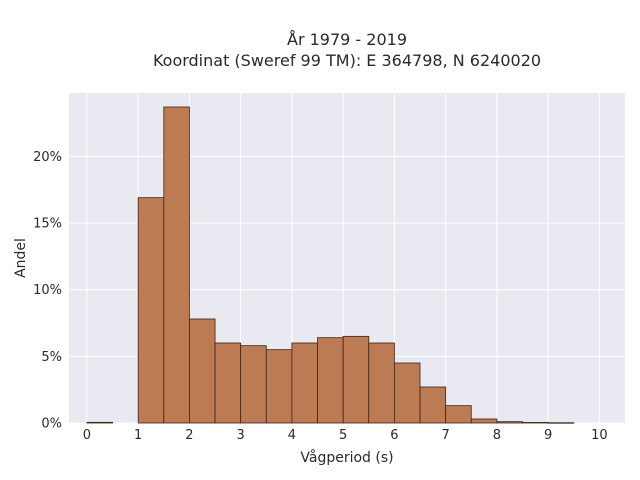 The height and width of the screenshot is (480, 640). I want to click on x-tick-label: 1, so click(138, 435).